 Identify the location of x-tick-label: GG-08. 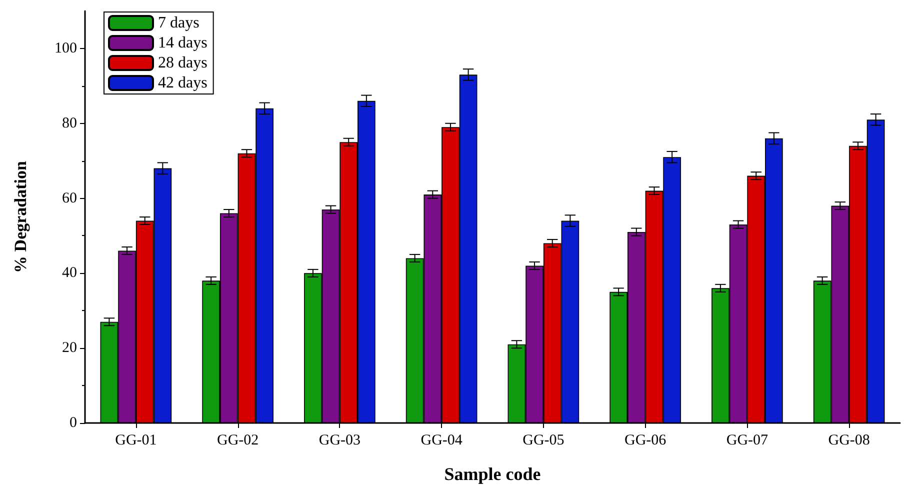
(849, 440).